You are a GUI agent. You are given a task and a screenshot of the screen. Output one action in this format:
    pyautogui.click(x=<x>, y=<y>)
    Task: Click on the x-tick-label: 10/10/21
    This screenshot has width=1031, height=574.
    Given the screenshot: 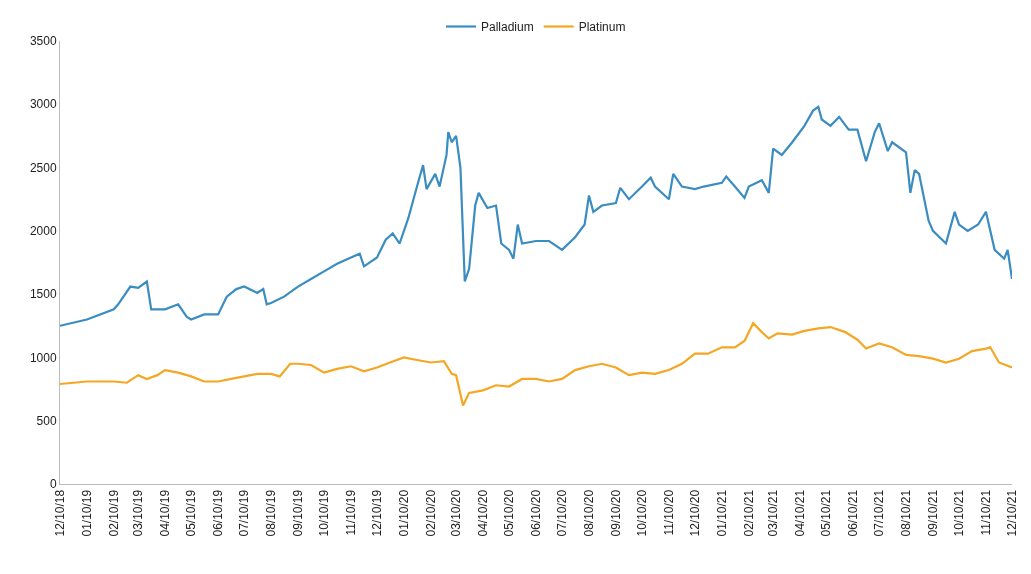 What is the action you would take?
    pyautogui.click(x=958, y=513)
    